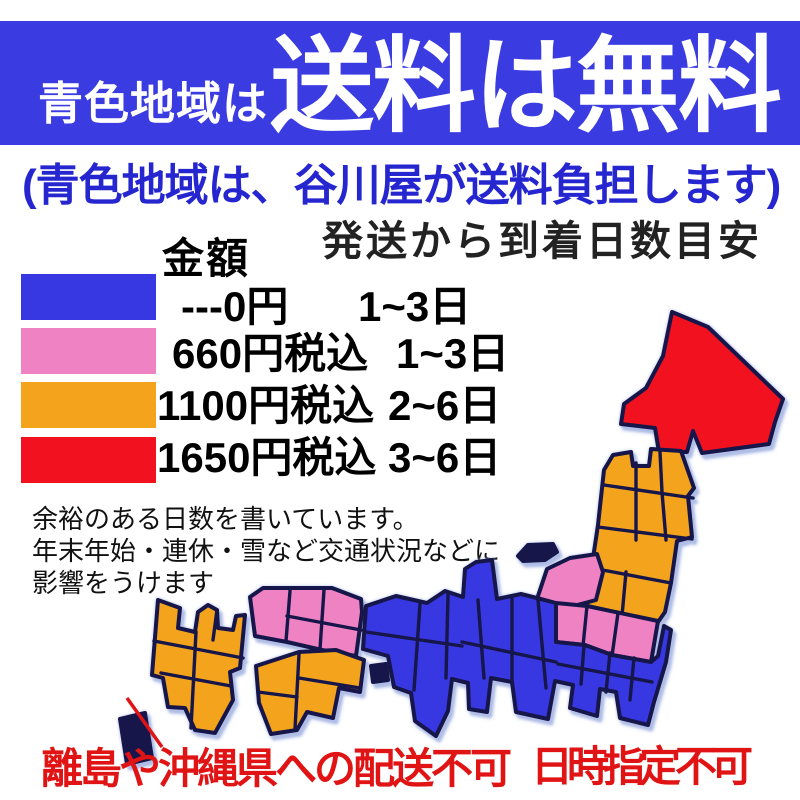 This screenshot has width=800, height=800. Describe the element at coordinates (88, 405) in the screenshot. I see `legend-swatch-orange` at that location.